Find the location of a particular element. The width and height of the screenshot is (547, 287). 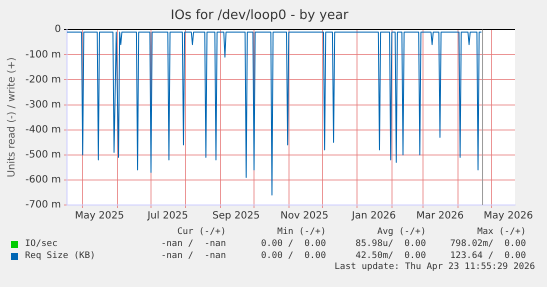

text: Min (-/+) is located at coordinates (301, 232).